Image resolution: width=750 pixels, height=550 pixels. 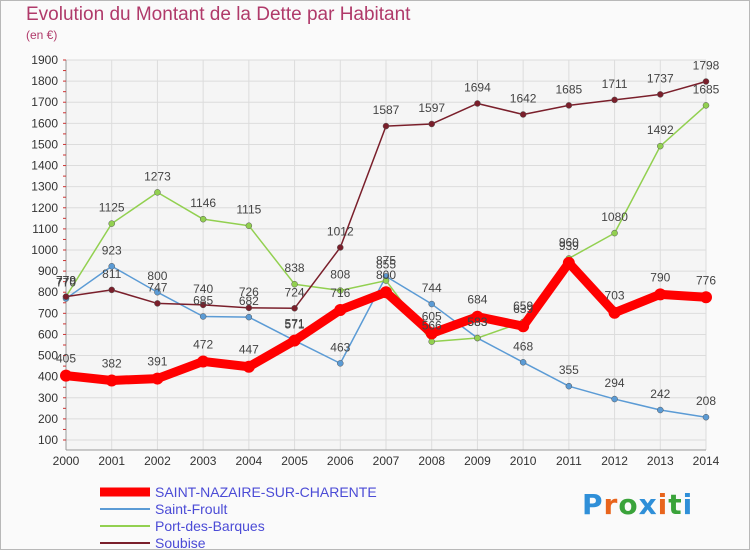 I want to click on proxiti-logo: Proxiti, so click(x=637, y=504).